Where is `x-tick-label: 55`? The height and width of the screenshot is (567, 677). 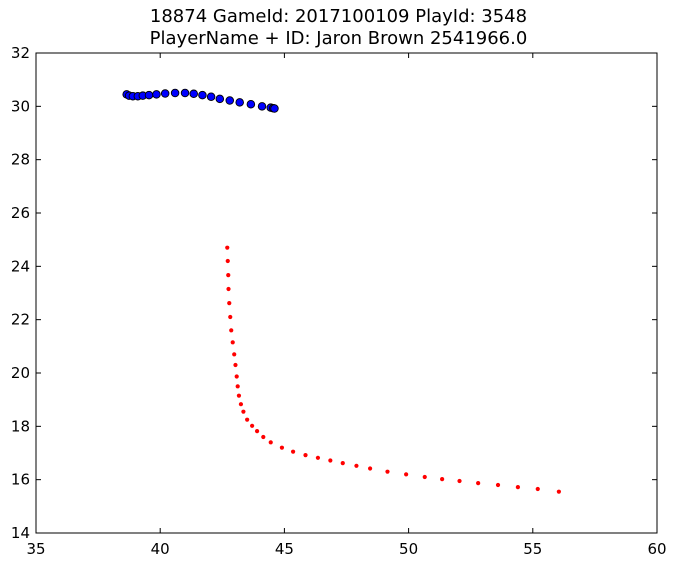
x-tick-label: 55 is located at coordinates (532, 549).